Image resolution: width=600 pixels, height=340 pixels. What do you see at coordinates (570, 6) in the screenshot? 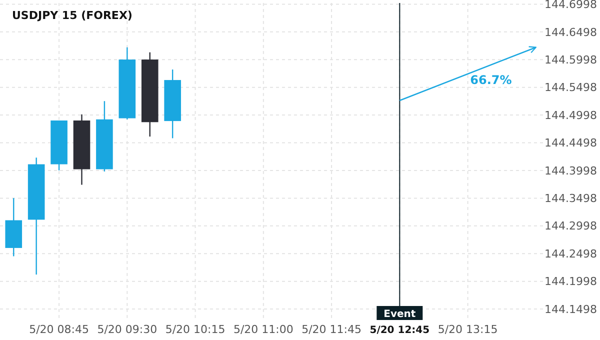
I see `y-tick-label: 144.6998` at bounding box center [570, 6].